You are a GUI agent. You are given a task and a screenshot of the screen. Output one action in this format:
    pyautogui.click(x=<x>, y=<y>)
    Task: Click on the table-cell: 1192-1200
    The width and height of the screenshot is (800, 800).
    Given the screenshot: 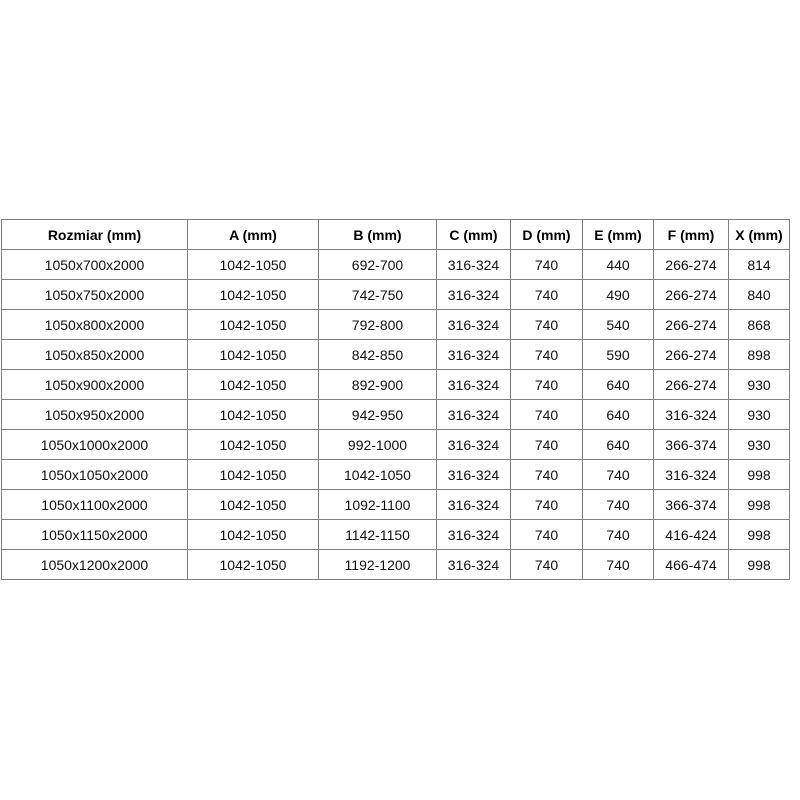 What is the action you would take?
    pyautogui.click(x=377, y=564)
    